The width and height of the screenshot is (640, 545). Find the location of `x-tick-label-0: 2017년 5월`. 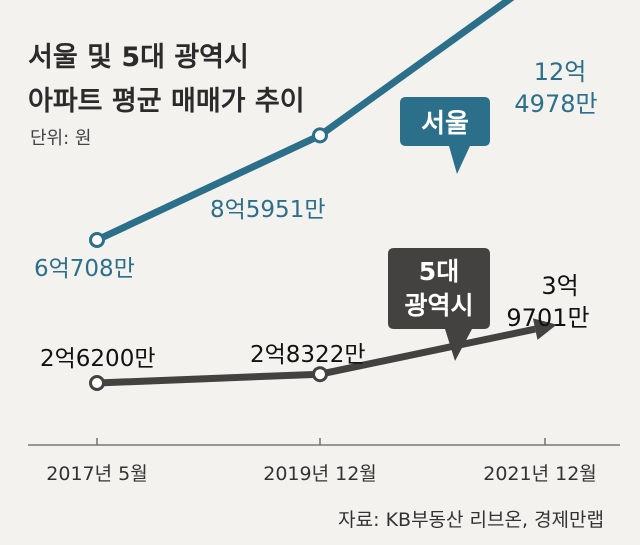

x-tick-label-0: 2017년 5월 is located at coordinates (96, 474).